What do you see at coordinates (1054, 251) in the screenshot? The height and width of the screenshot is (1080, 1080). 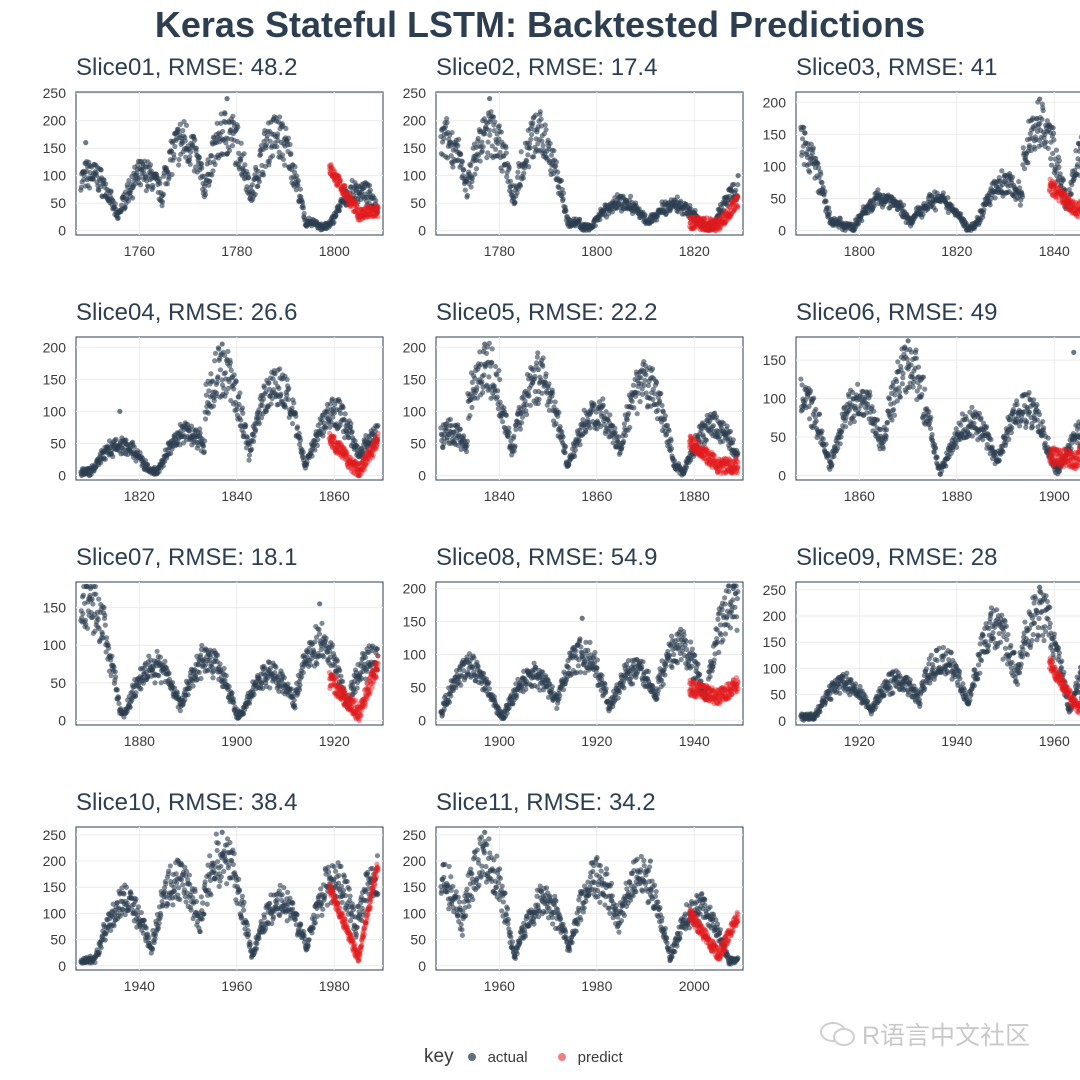 I see `x-tick-label: 1840` at bounding box center [1054, 251].